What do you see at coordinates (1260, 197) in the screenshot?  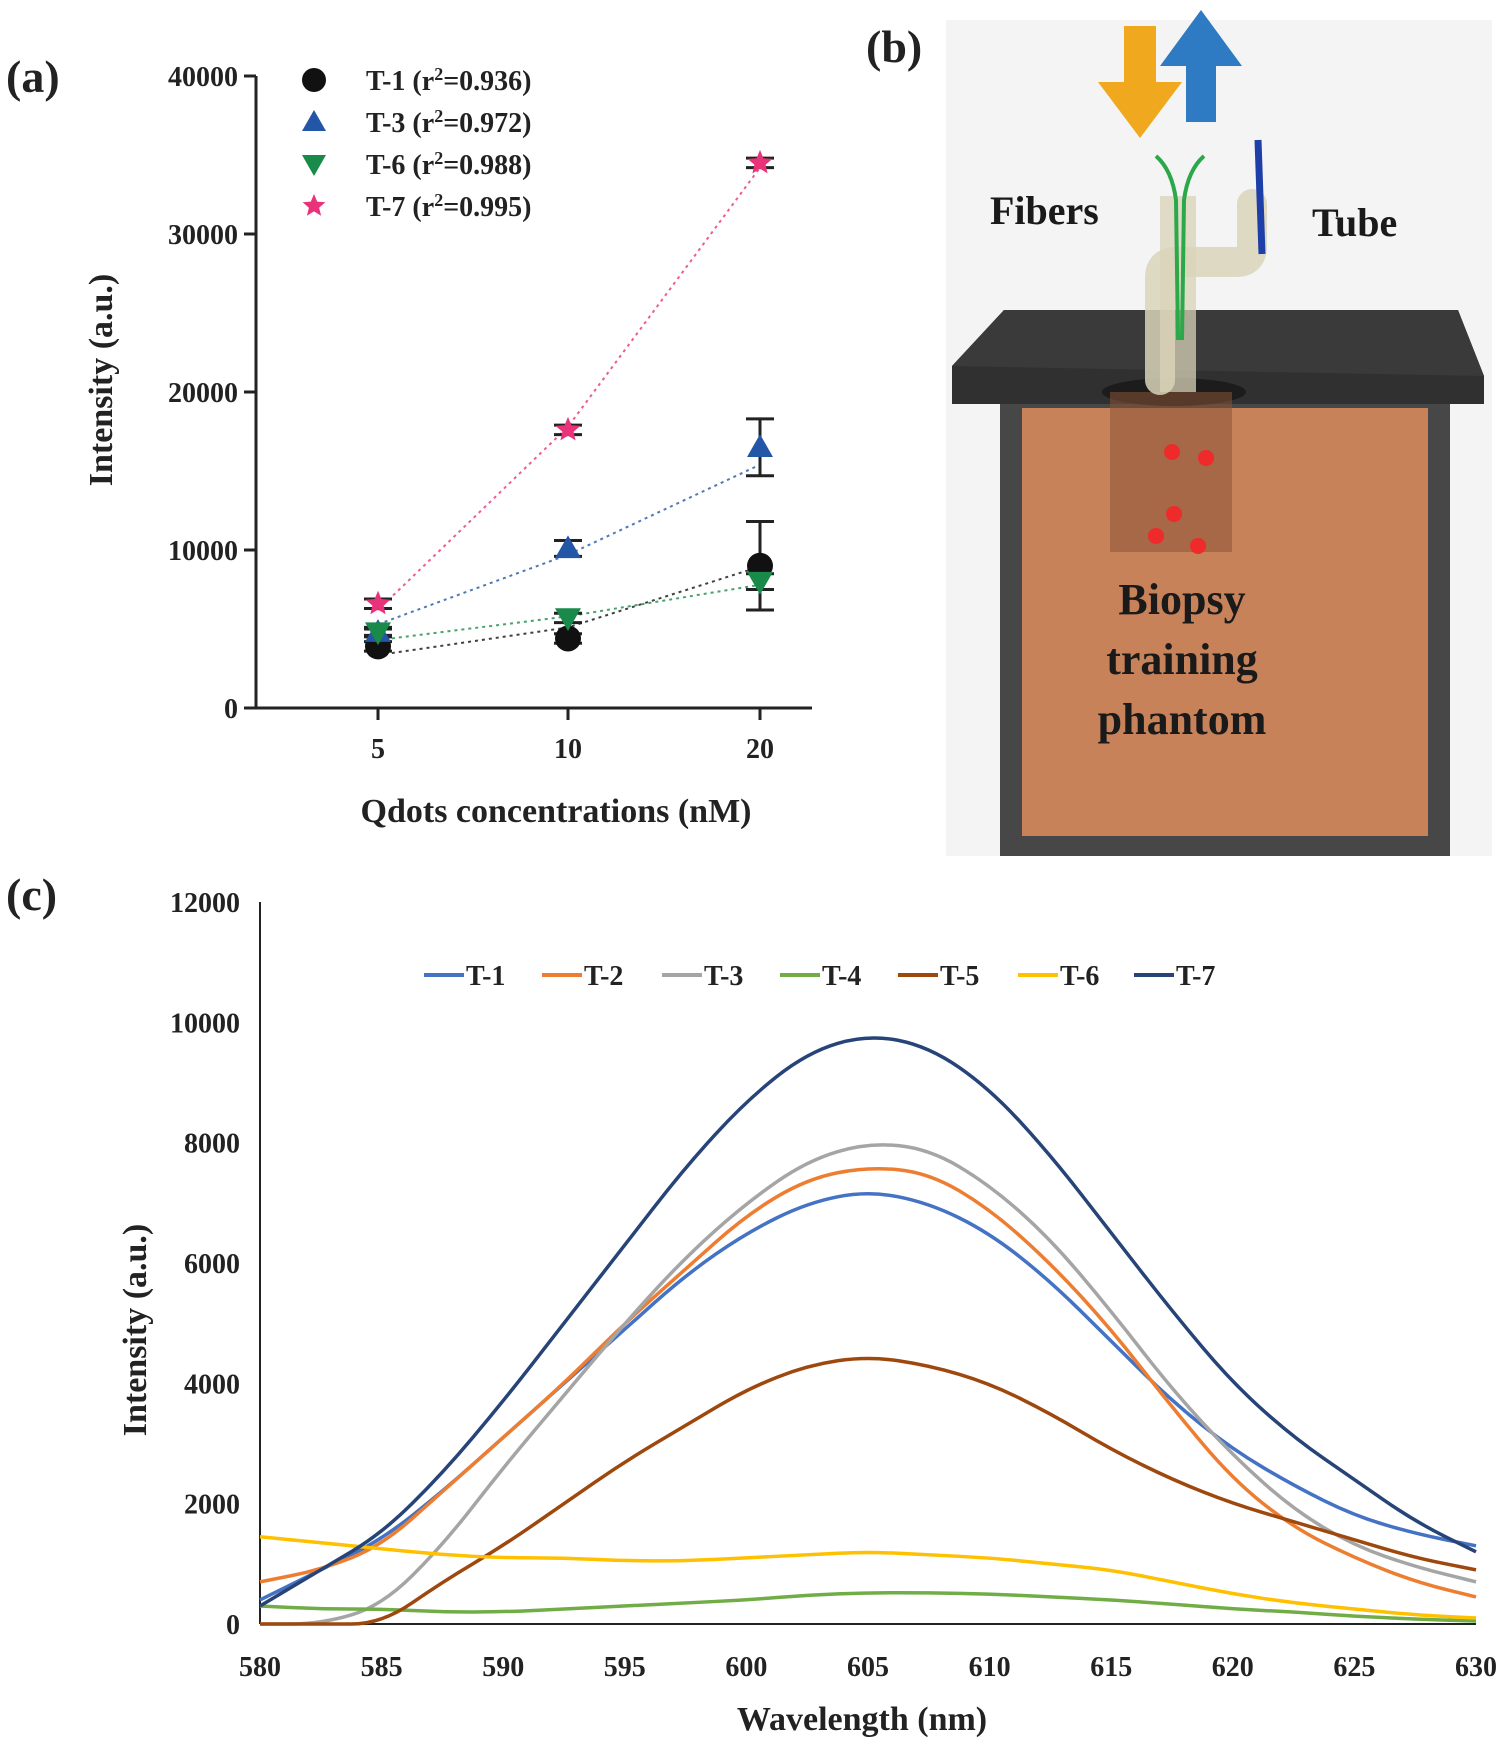 I see `blue-rod` at bounding box center [1260, 197].